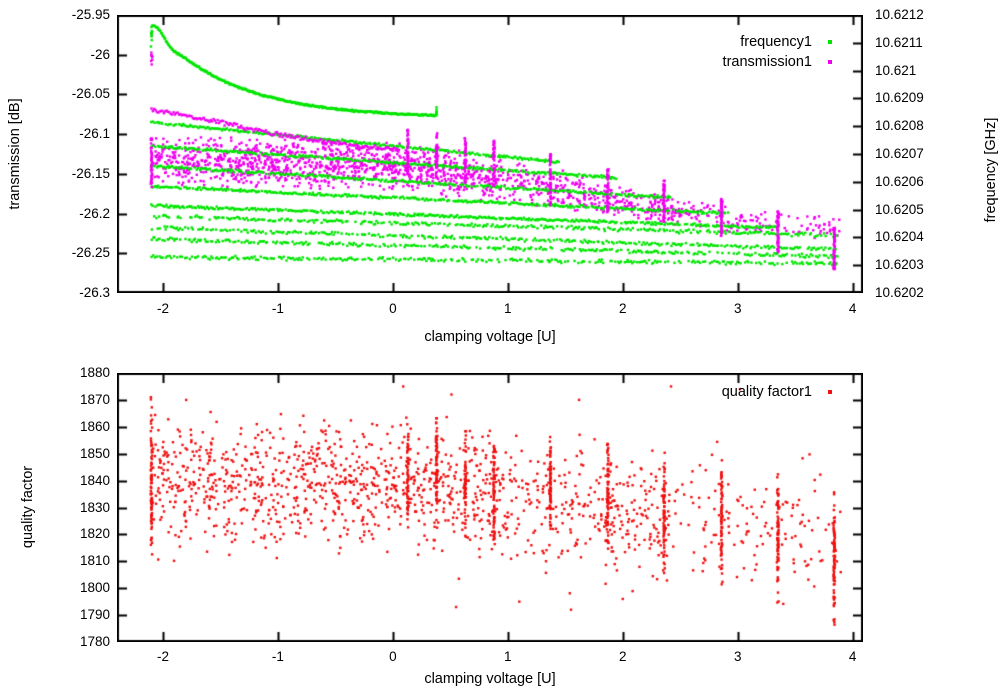 This screenshot has height=700, width=1000. What do you see at coordinates (90, 253) in the screenshot?
I see `top-y-left-tick-label: -26.25` at bounding box center [90, 253].